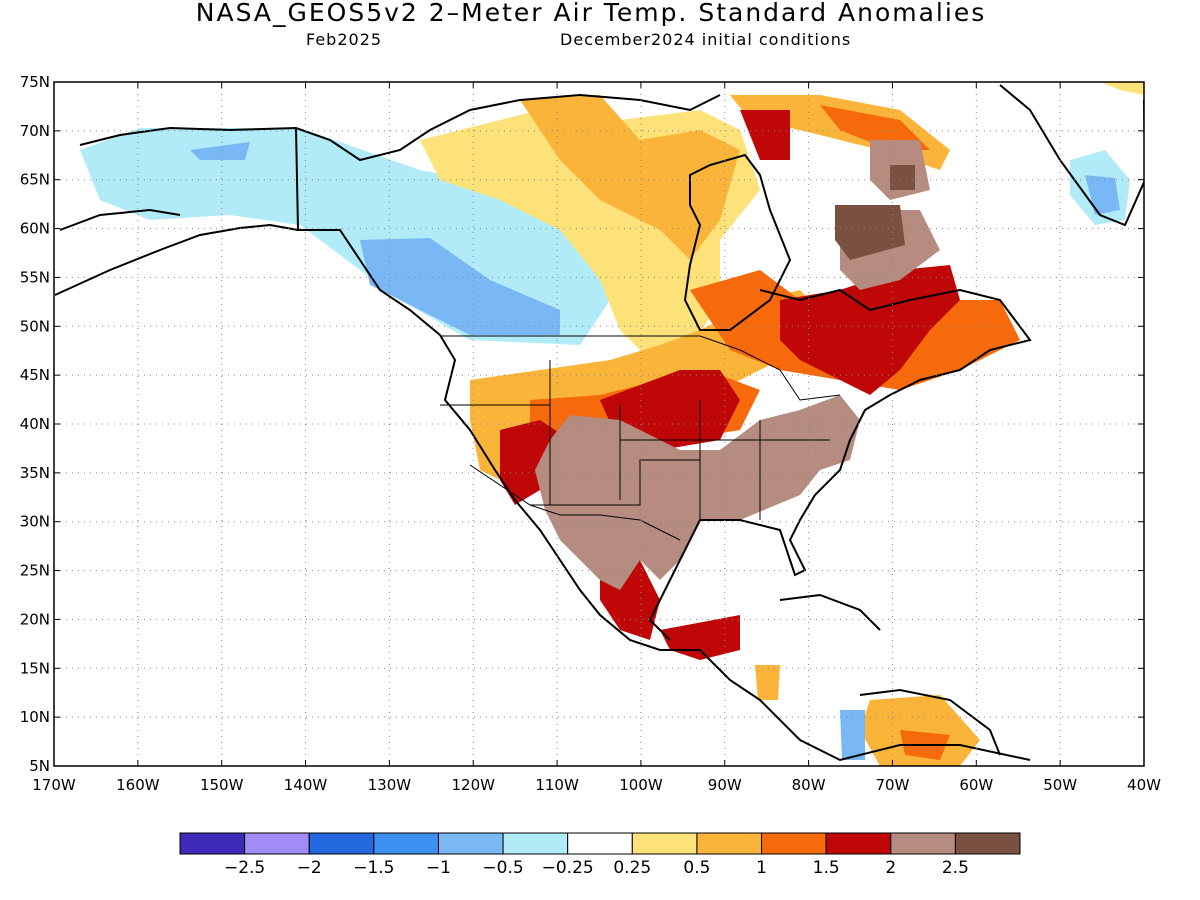  I want to click on lon-label: 80W, so click(809, 785).